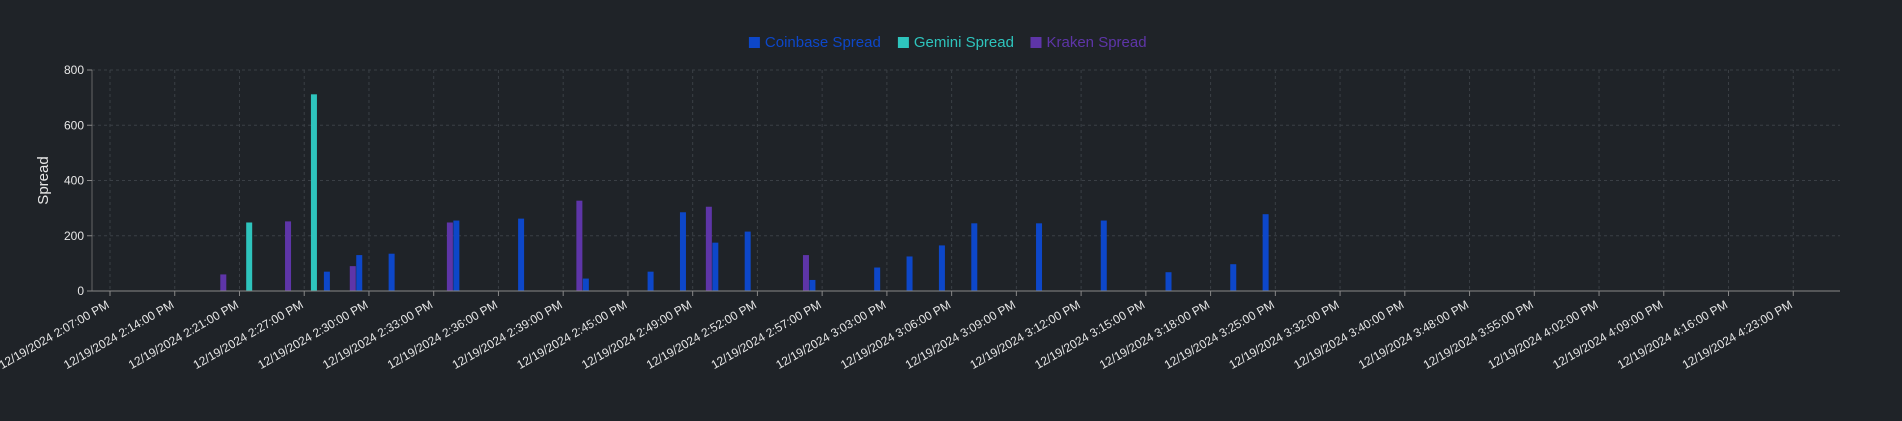  Describe the element at coordinates (183, 334) in the screenshot. I see `x-tick-label: 12/19/2024 2:21:00 PM` at that location.